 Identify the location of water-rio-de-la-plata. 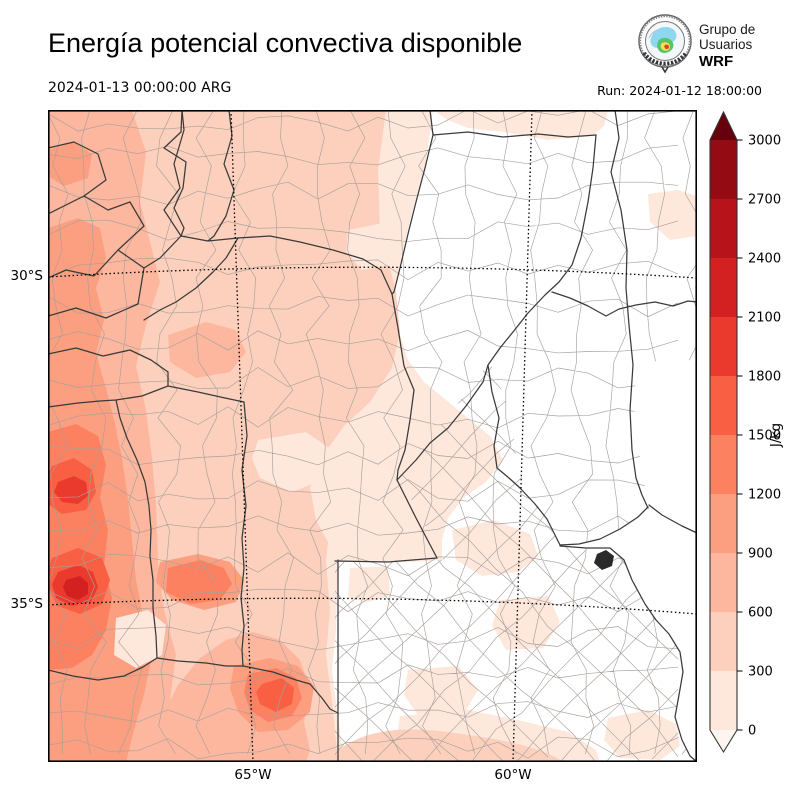
(628, 561).